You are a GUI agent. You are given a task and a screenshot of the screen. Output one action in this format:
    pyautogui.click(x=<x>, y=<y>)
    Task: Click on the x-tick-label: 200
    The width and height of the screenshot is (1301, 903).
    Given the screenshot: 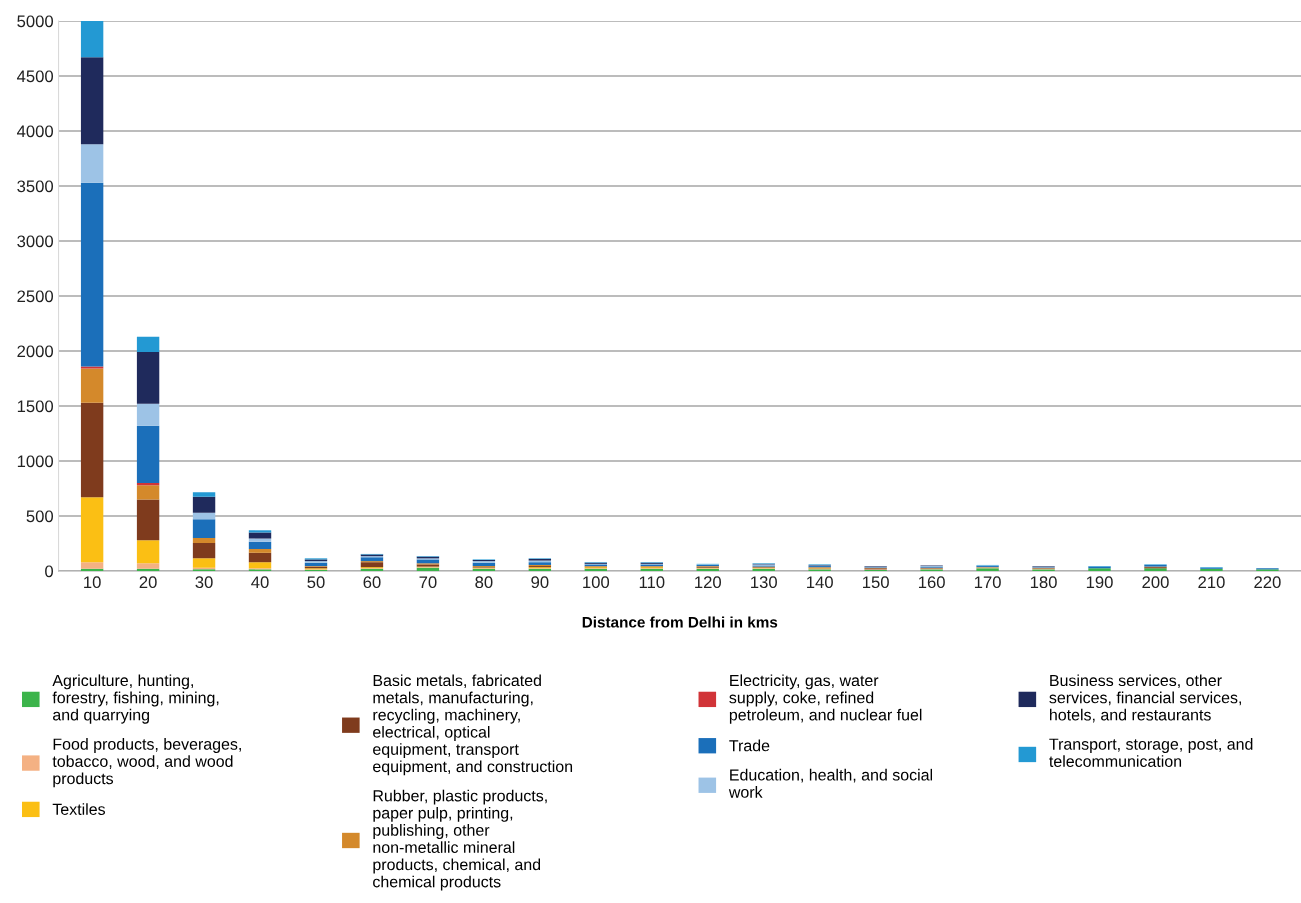 What is the action you would take?
    pyautogui.click(x=1155, y=582)
    